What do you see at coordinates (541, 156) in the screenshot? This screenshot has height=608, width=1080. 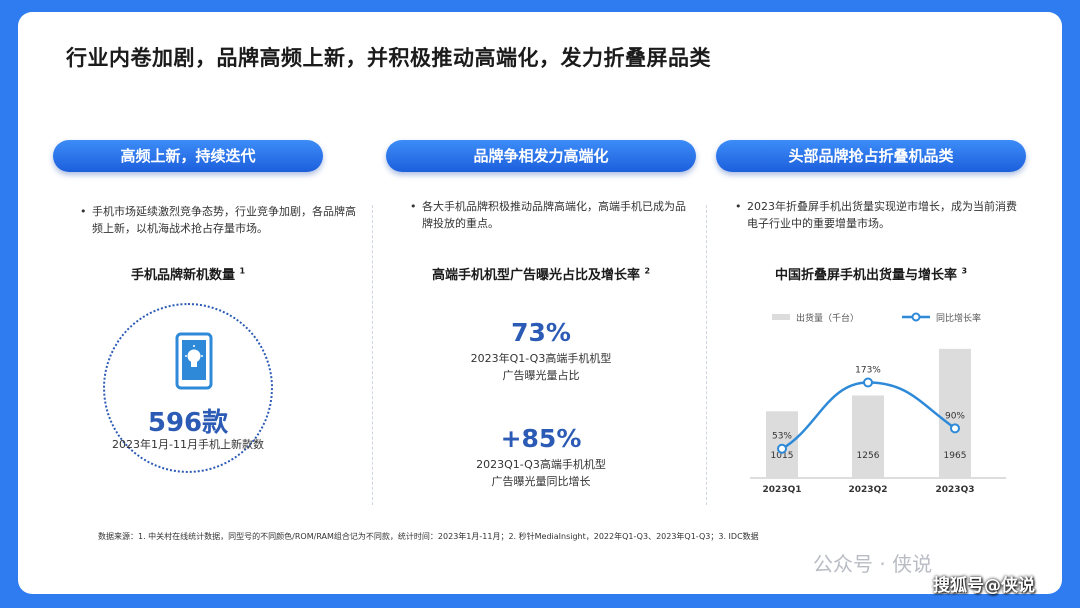 I see `section-header-2: 品牌争相发力高端化` at bounding box center [541, 156].